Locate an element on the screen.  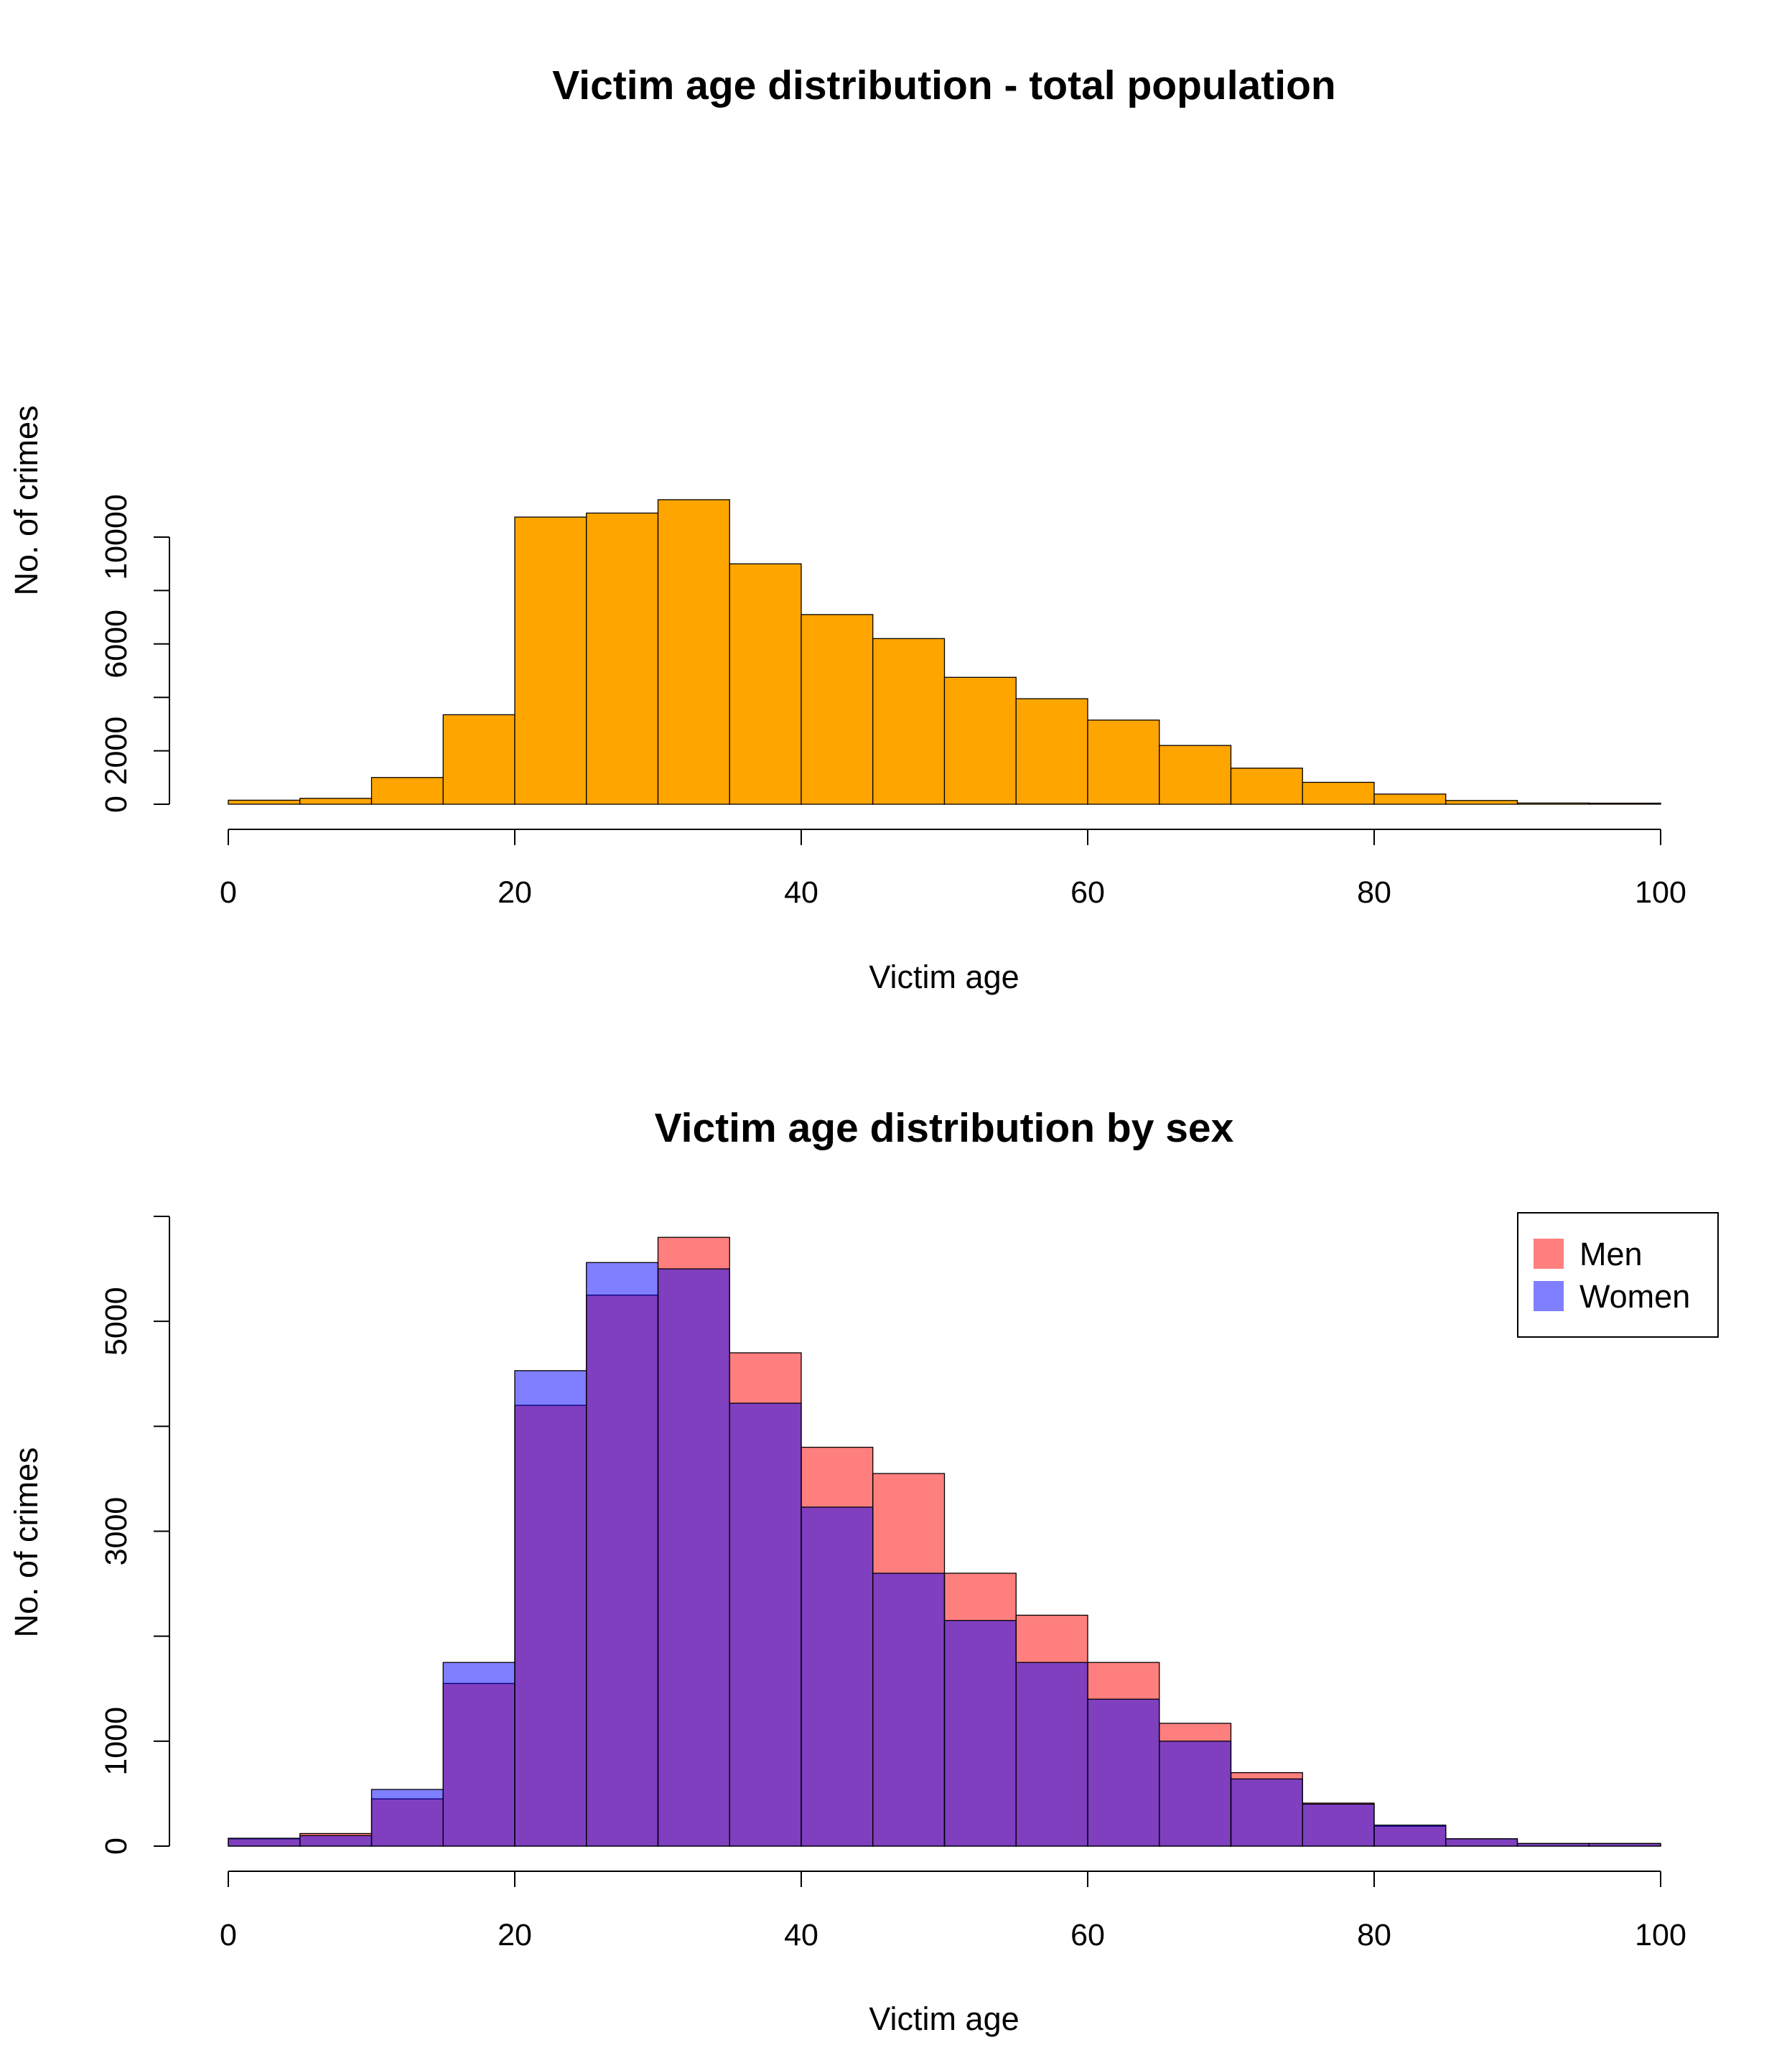
y-axis: 0 1000 3000 5000 is located at coordinates (134, 1535).